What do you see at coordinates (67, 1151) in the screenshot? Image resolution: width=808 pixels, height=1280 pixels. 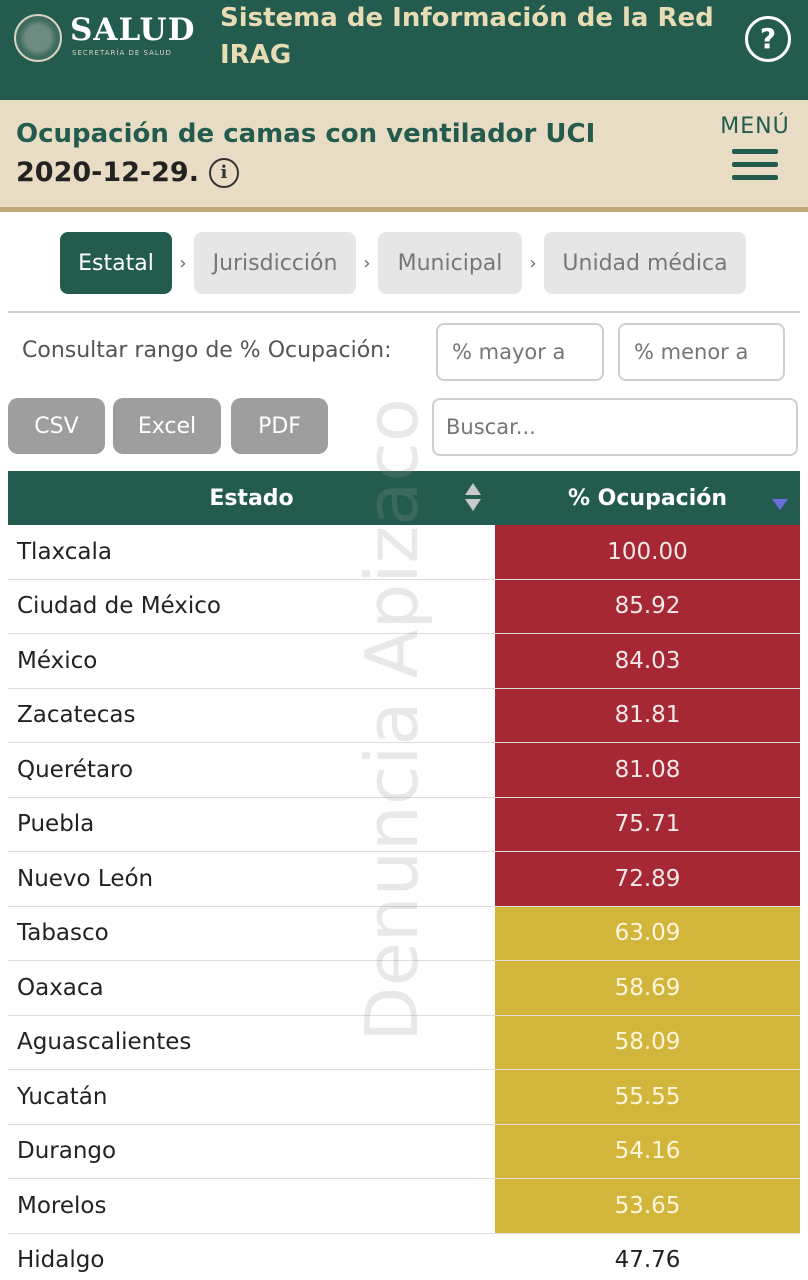 I see `cell-estado: Durango` at bounding box center [67, 1151].